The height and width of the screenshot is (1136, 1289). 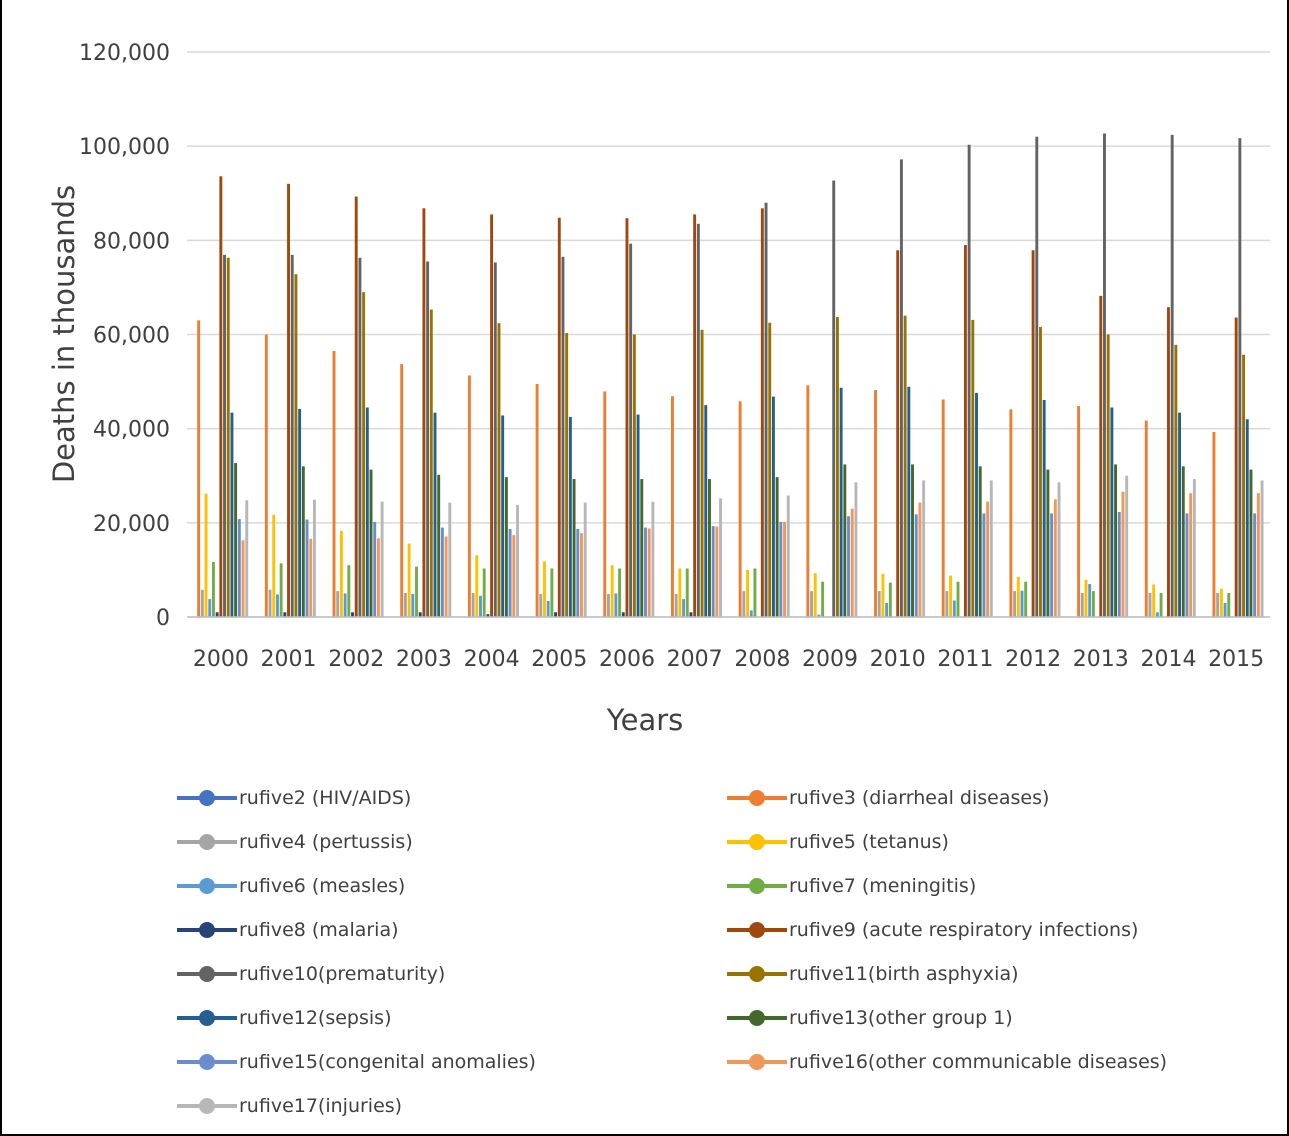 I want to click on legend-label: rufive3 (diarrheal diseases), so click(x=919, y=798).